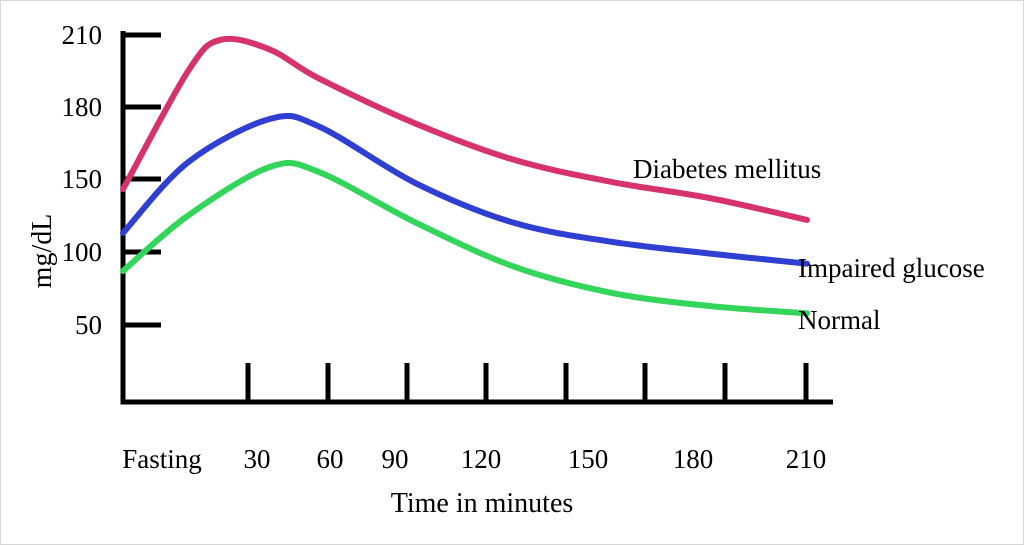  What do you see at coordinates (330, 459) in the screenshot?
I see `x-tick-label: 60` at bounding box center [330, 459].